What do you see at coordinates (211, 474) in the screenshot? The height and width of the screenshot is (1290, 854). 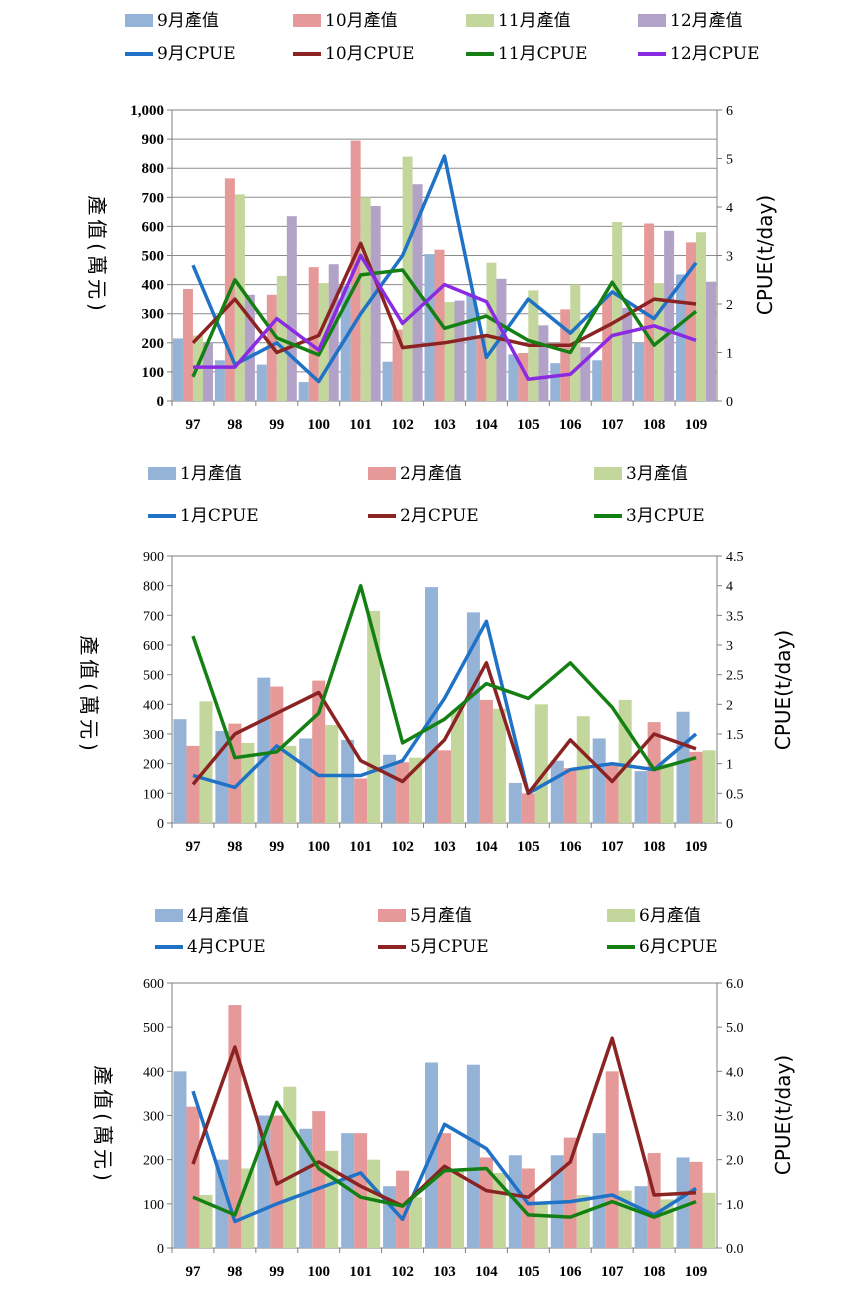 I see `legend-label: 1月產值` at bounding box center [211, 474].